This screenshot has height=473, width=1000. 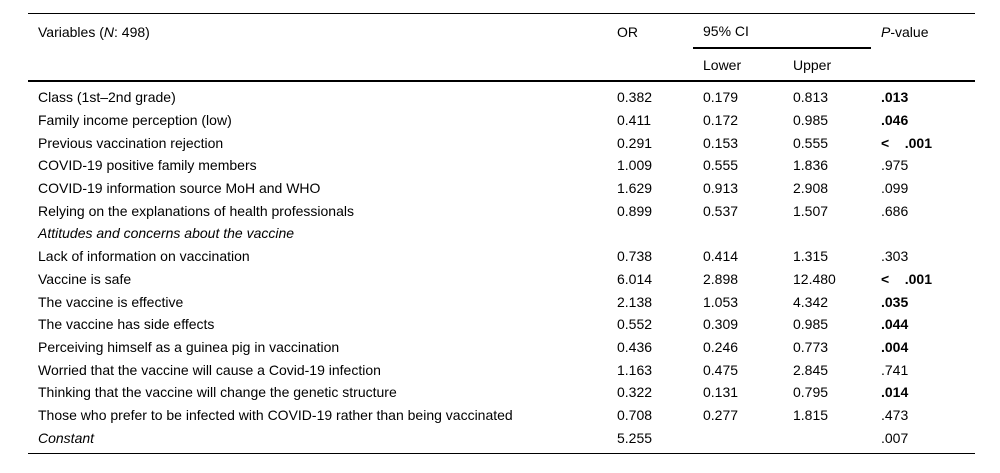 I want to click on row-or: 0.738, so click(x=635, y=256).